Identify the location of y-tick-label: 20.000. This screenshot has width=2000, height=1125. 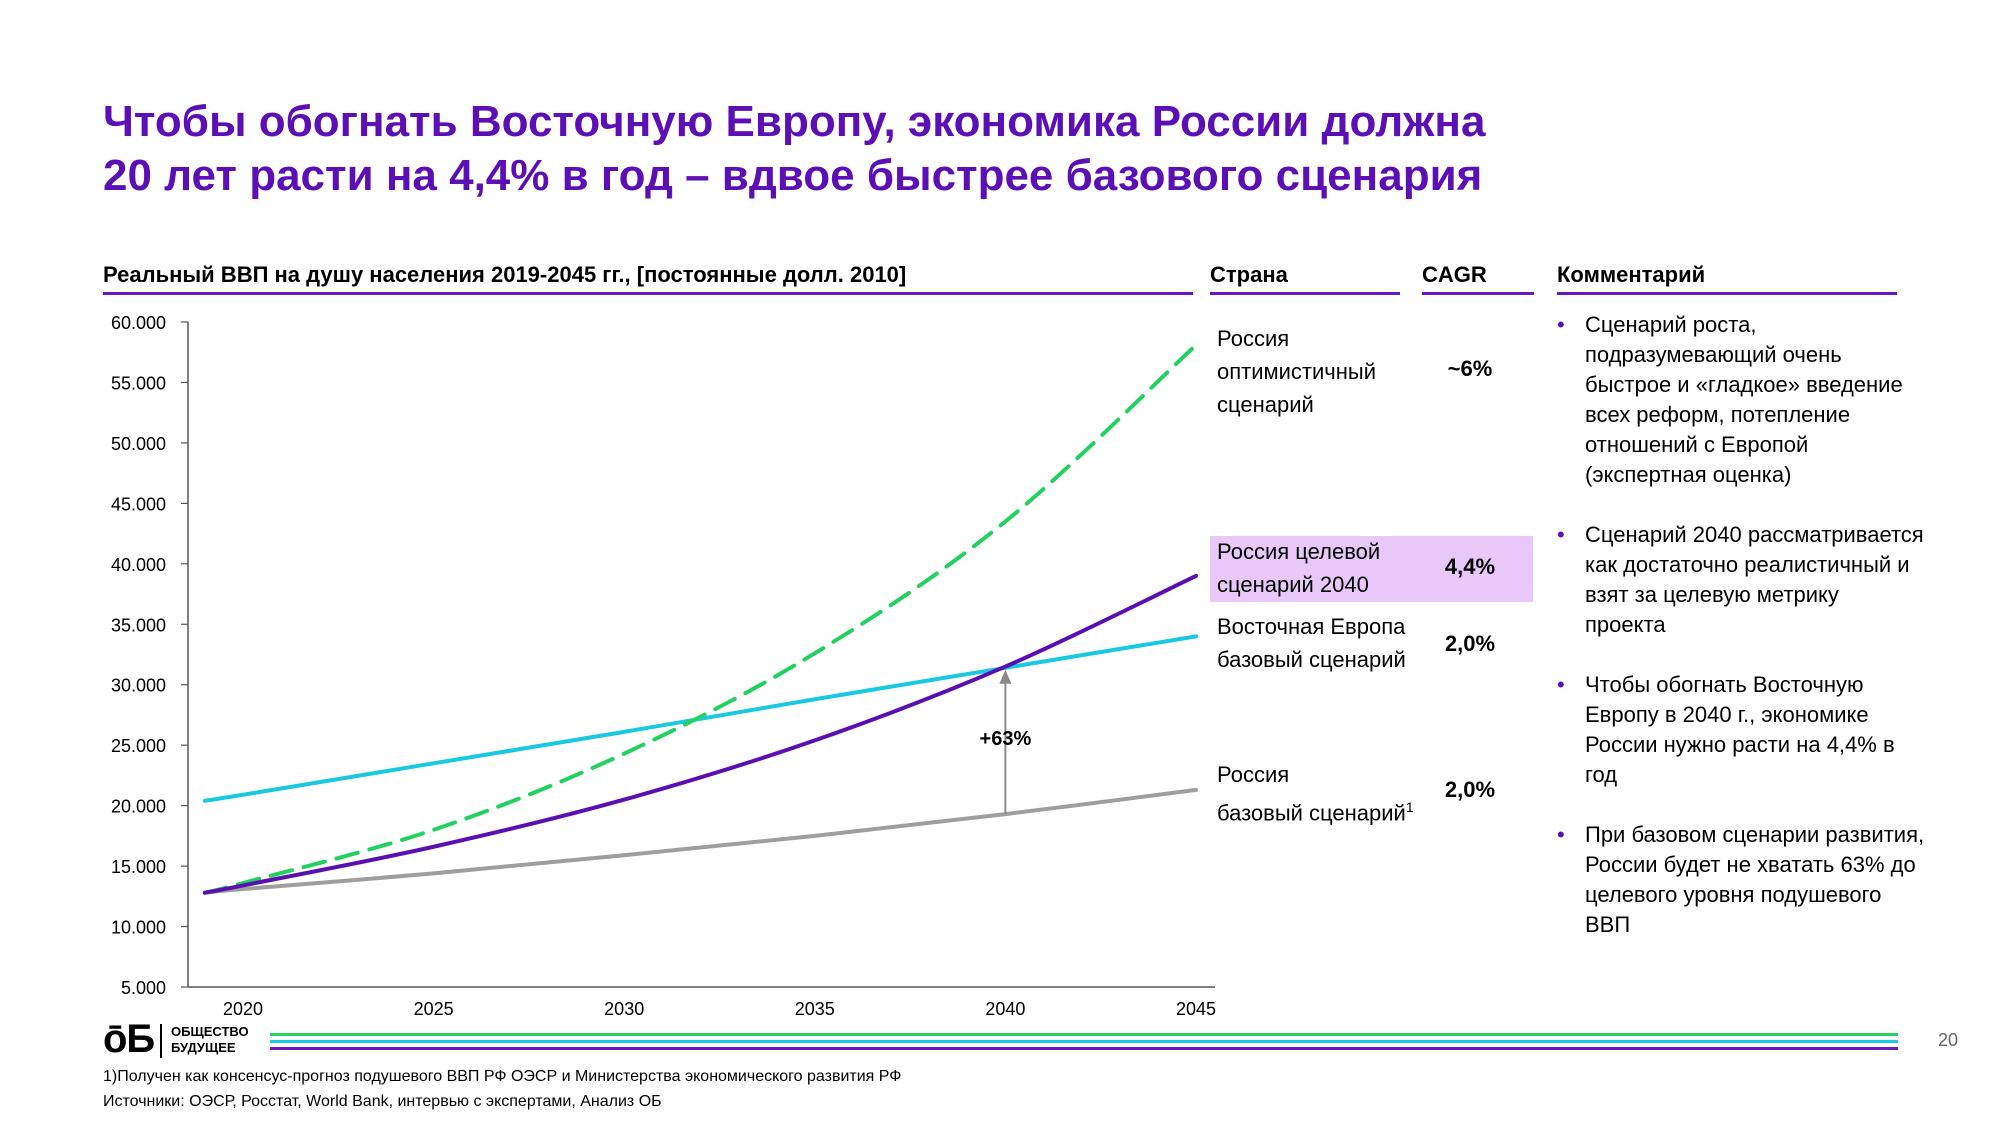
(138, 807).